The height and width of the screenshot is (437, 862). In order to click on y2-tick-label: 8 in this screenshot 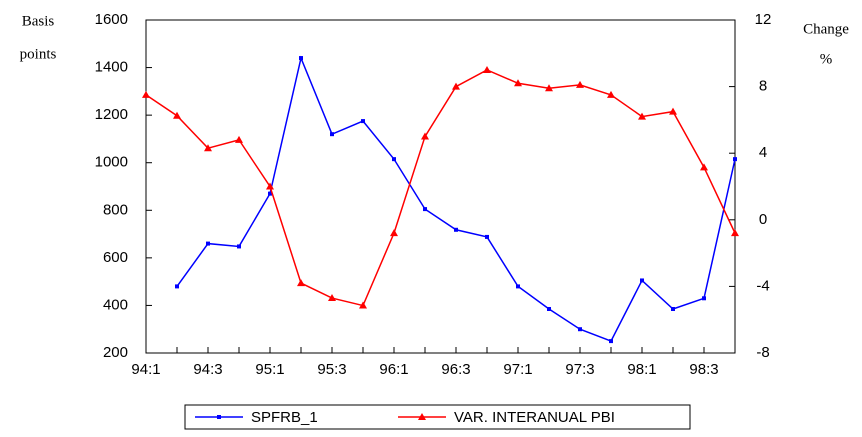, I will do `click(763, 86)`.